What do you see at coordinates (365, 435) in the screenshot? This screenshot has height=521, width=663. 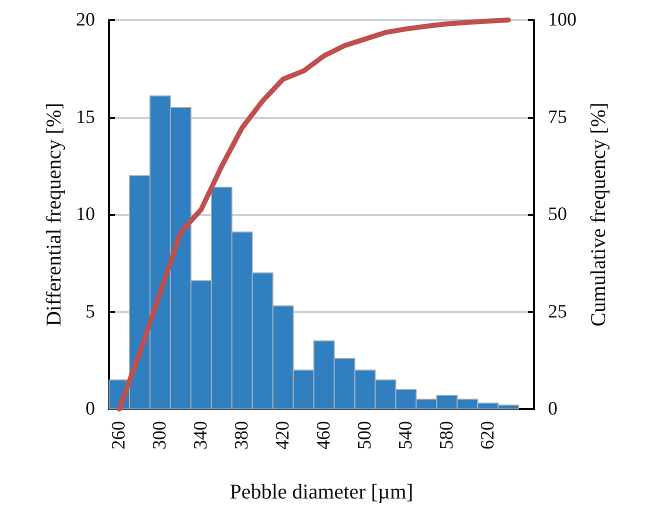 I see `x-tick-label: 500` at bounding box center [365, 435].